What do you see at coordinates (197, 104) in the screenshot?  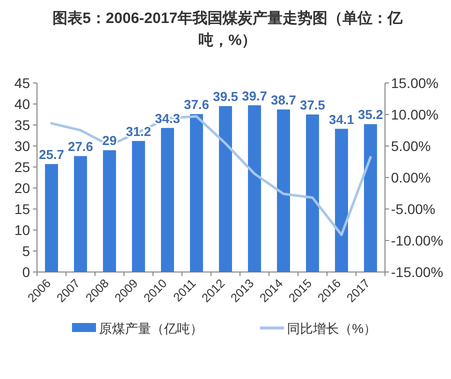 I see `data-label: 37.6` at bounding box center [197, 104].